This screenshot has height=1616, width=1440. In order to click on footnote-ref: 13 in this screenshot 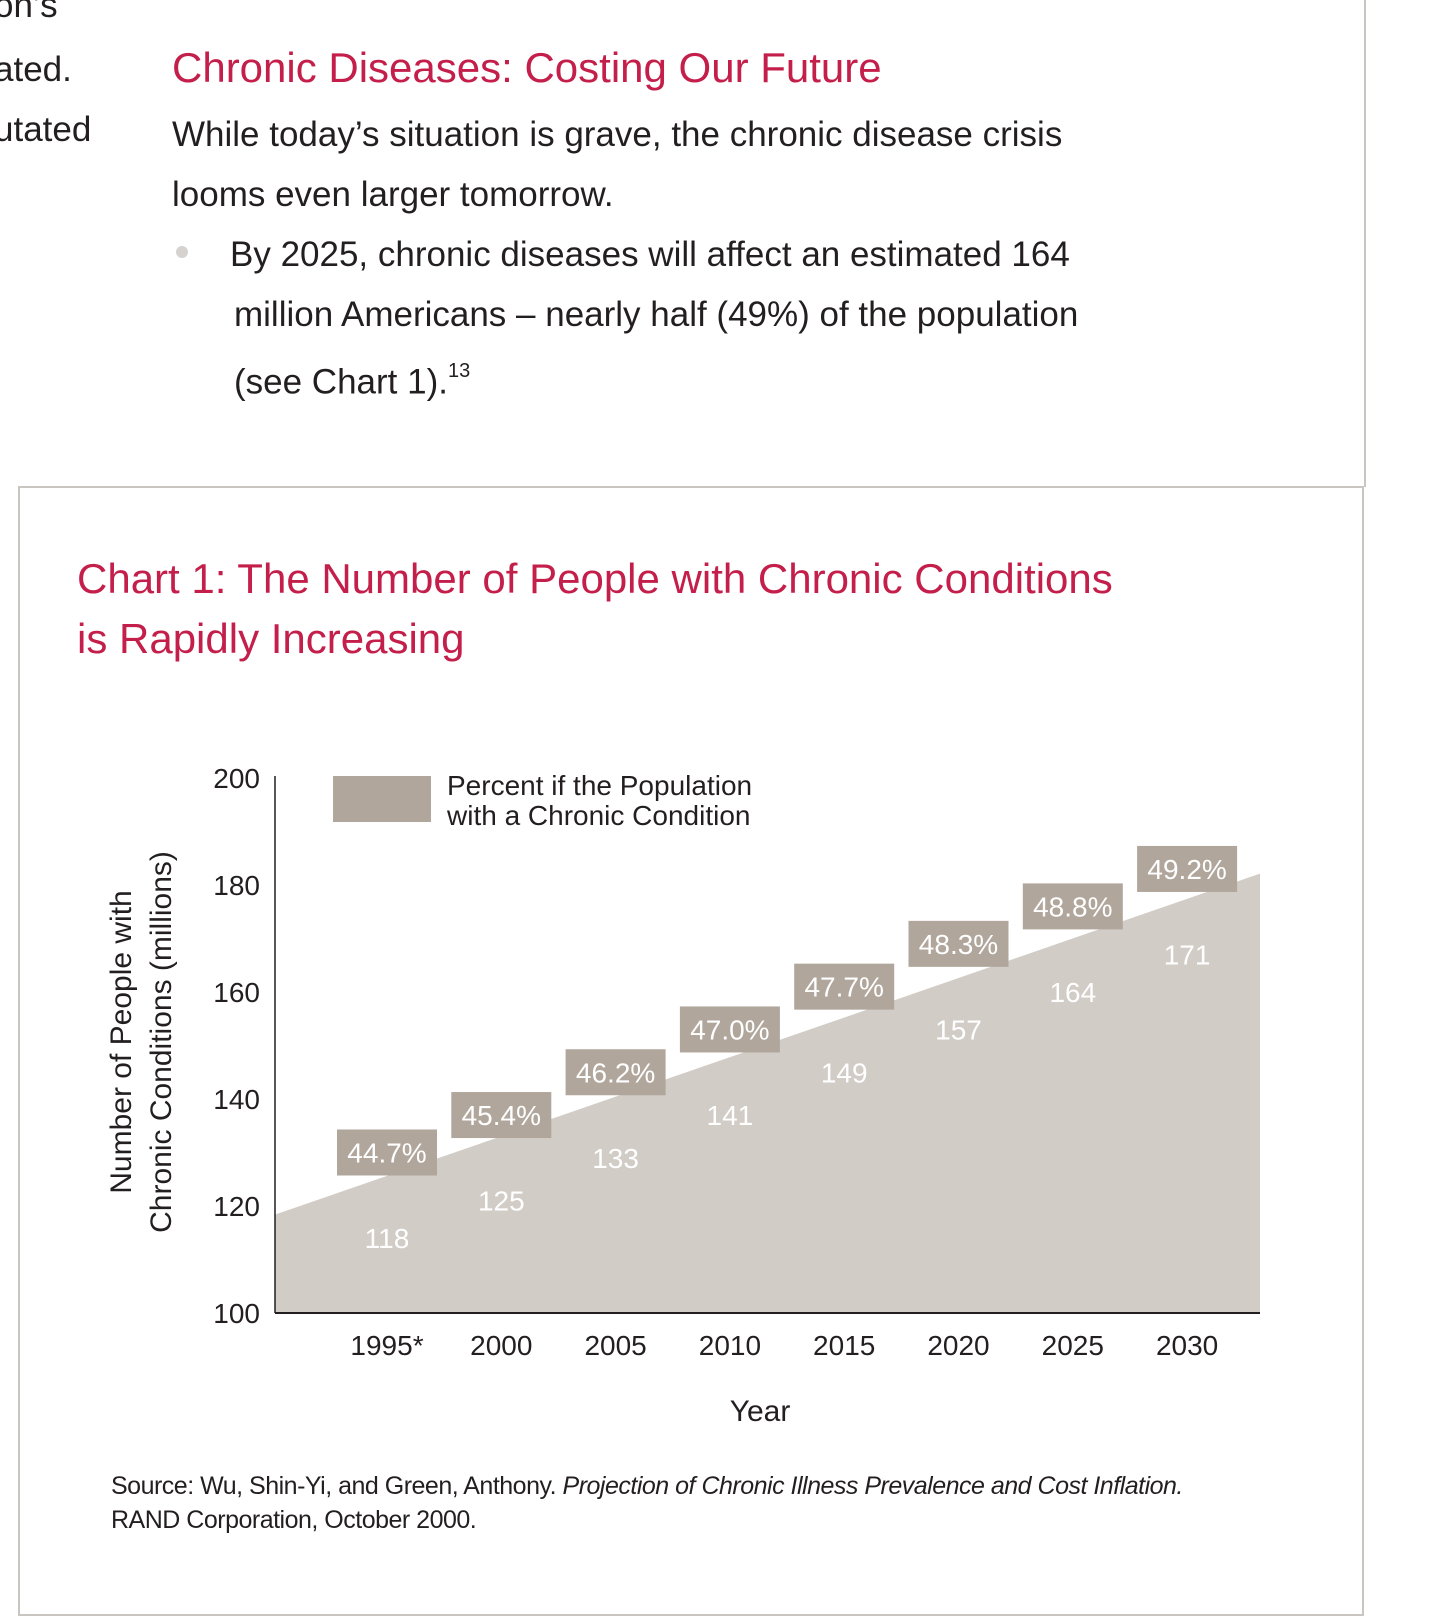, I will do `click(459, 371)`.